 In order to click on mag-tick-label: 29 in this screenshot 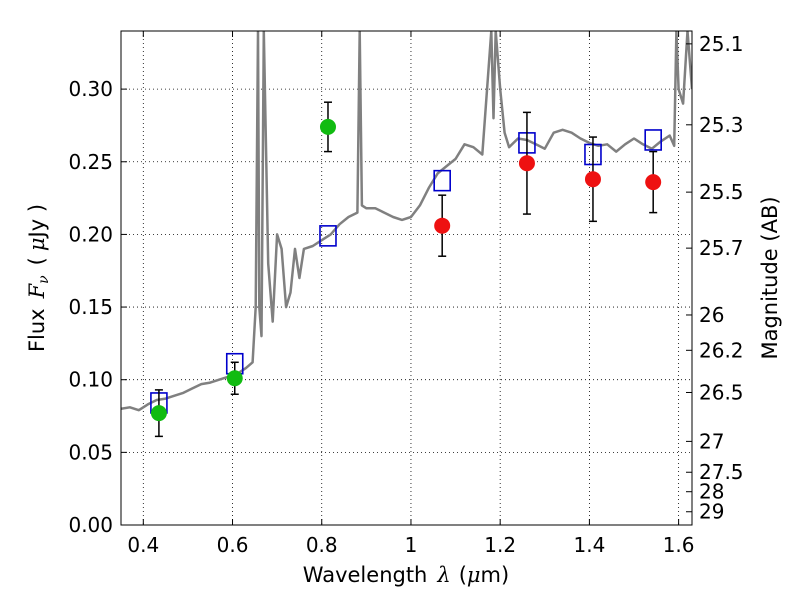, I will do `click(711, 512)`.